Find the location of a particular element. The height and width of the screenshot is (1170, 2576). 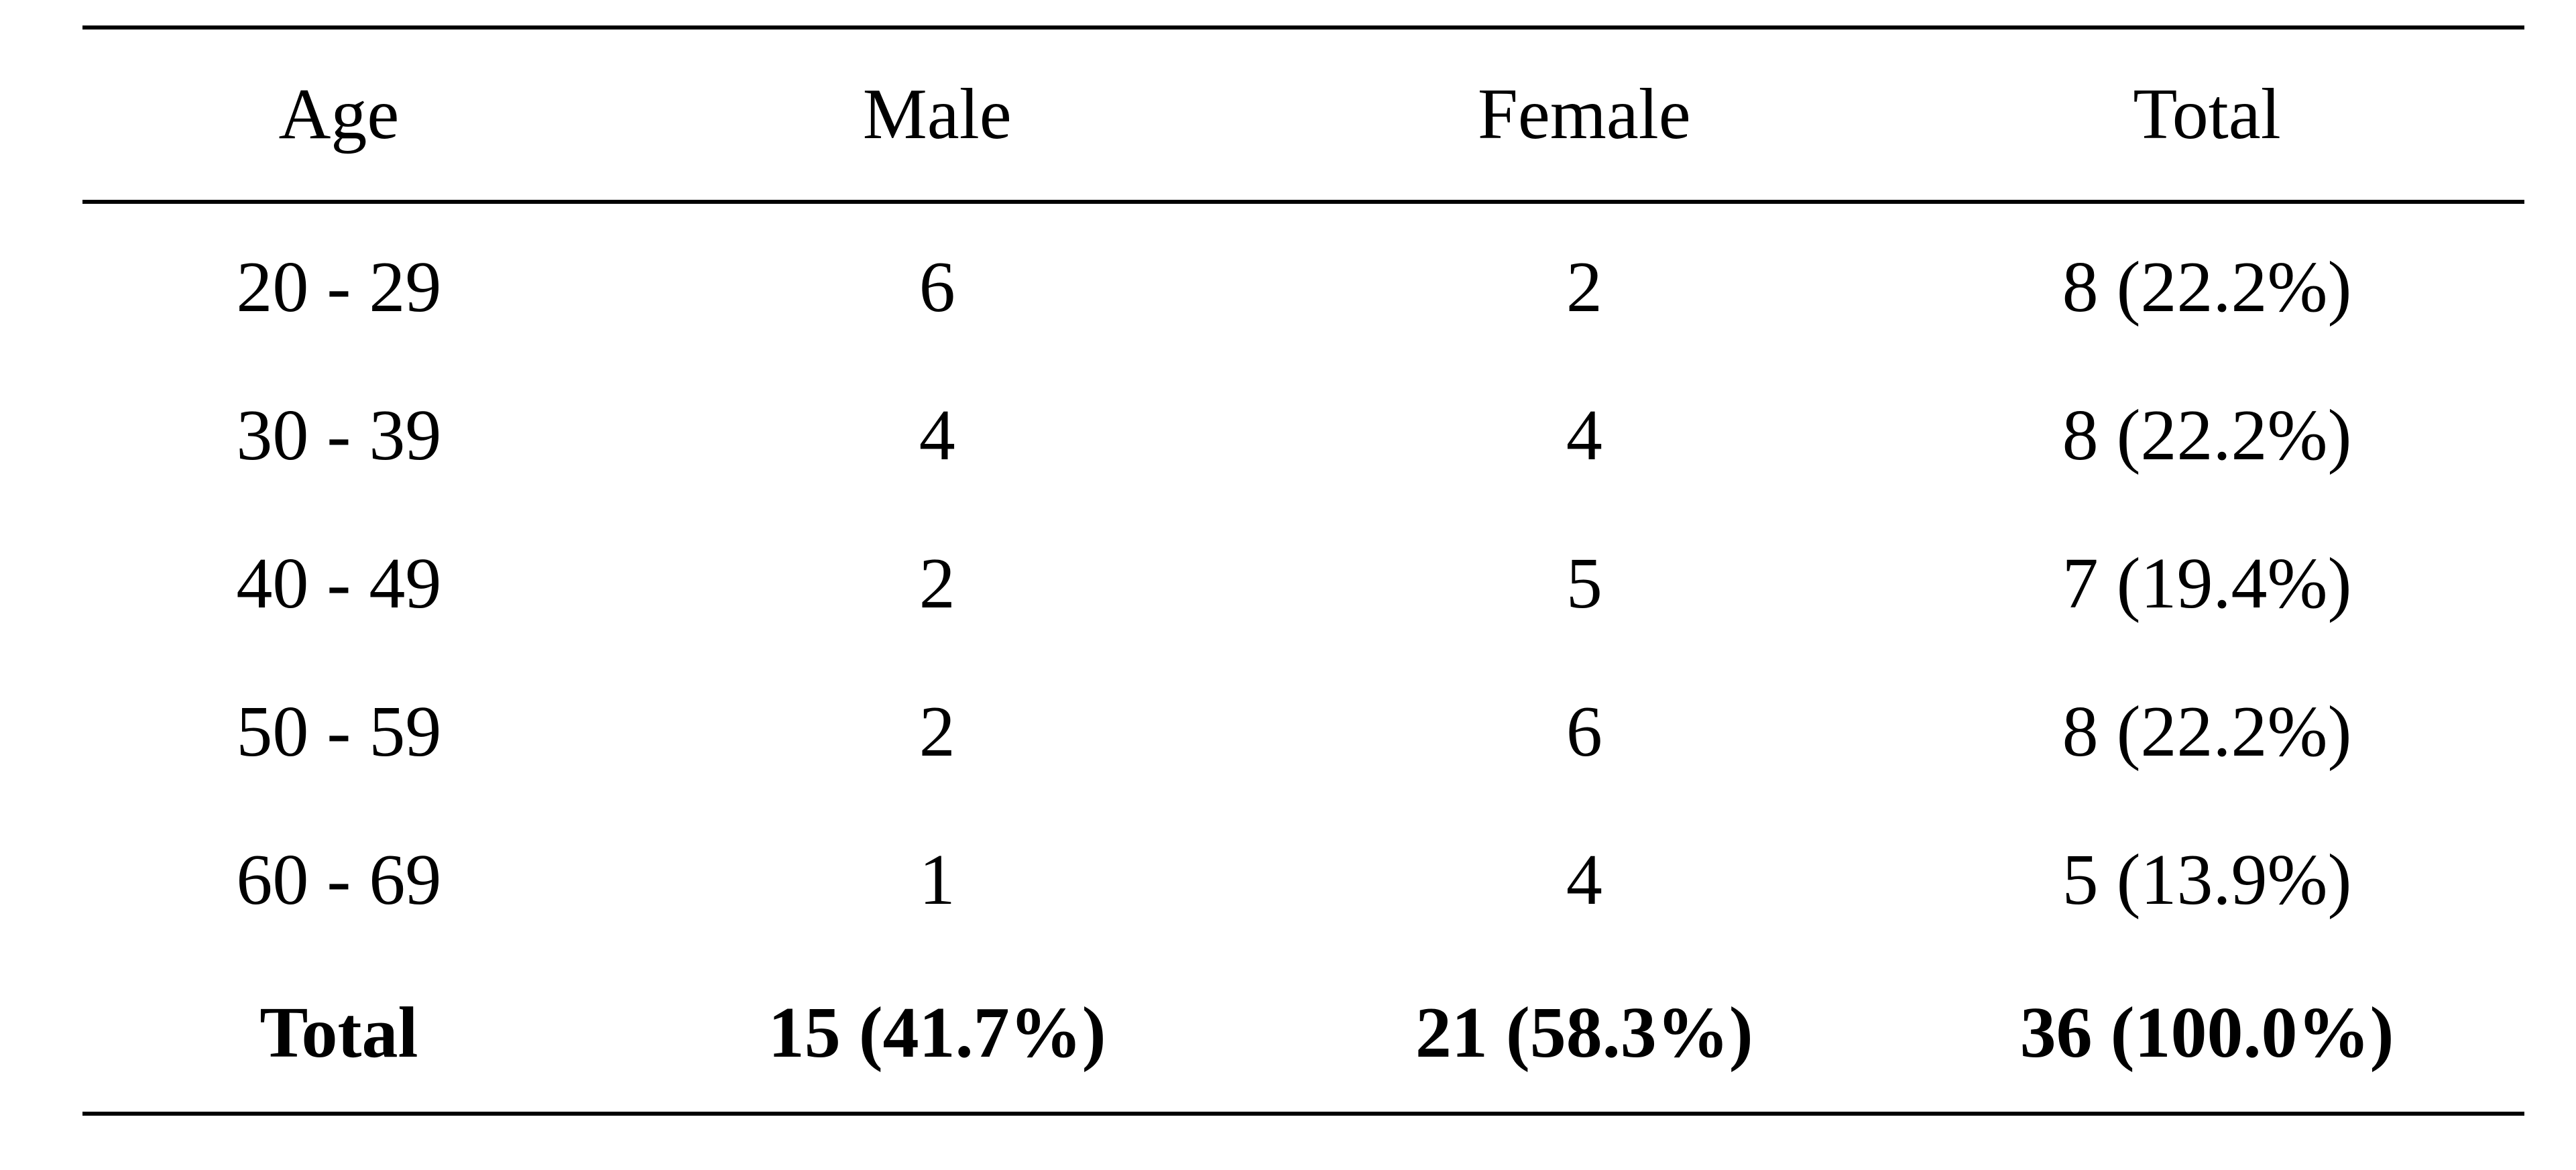

cell-total: 5 (13.9%) is located at coordinates (2207, 879).